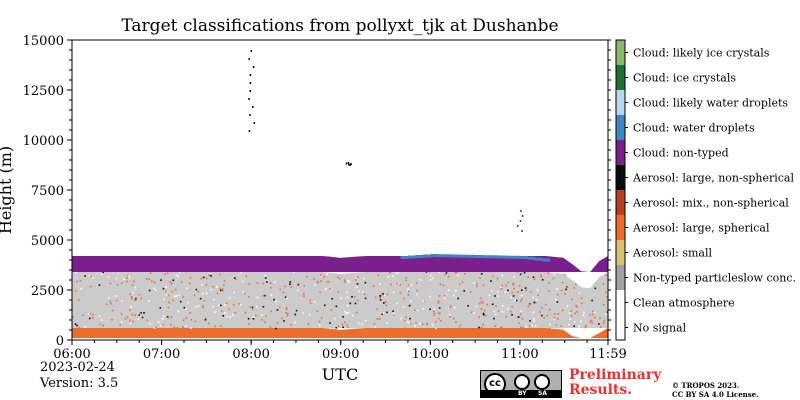 This screenshot has width=800, height=400. What do you see at coordinates (339, 351) in the screenshot?
I see `x-axis: 06:00 07:00 08:00 09:00 10:00 11:00 11:59` at bounding box center [339, 351].